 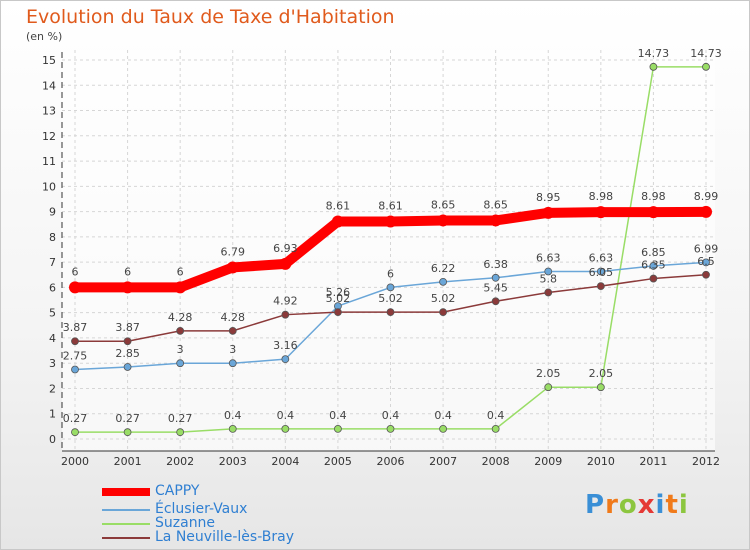 I want to click on data-label: 3, so click(x=232, y=349).